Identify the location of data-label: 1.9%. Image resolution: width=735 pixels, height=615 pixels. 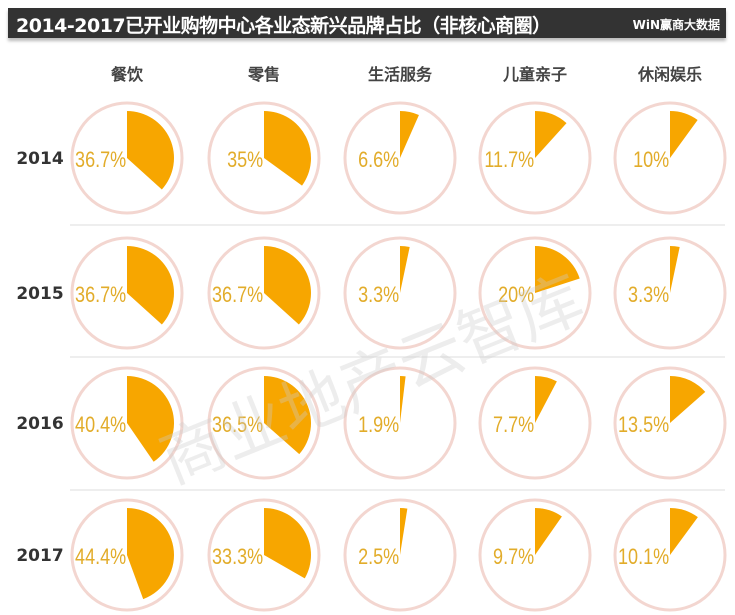
(378, 425).